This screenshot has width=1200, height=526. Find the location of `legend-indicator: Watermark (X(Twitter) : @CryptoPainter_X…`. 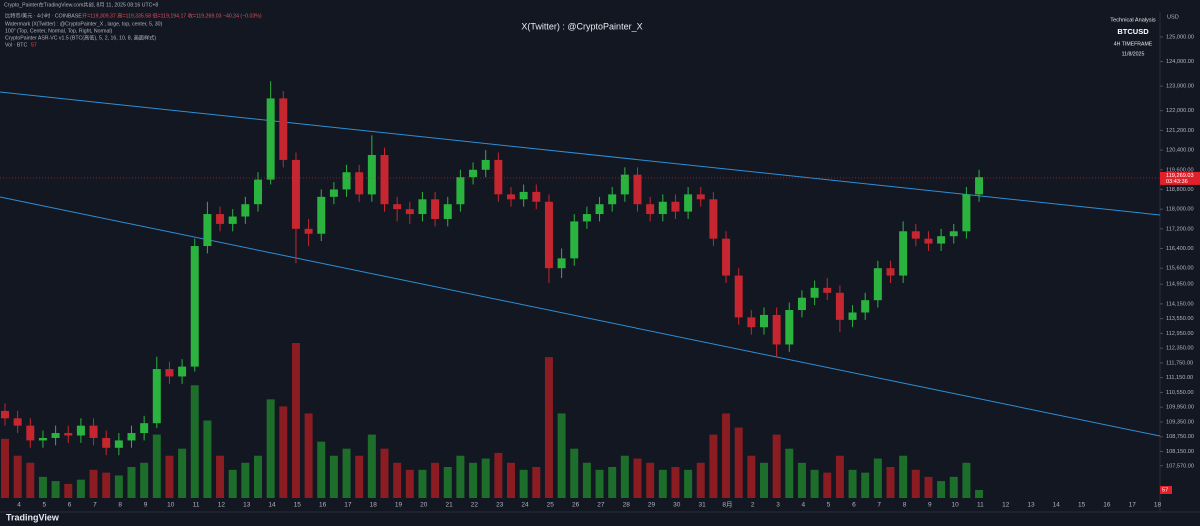

legend-indicator: Watermark (X(Twitter) : @CryptoPainter_X… is located at coordinates (84, 24).